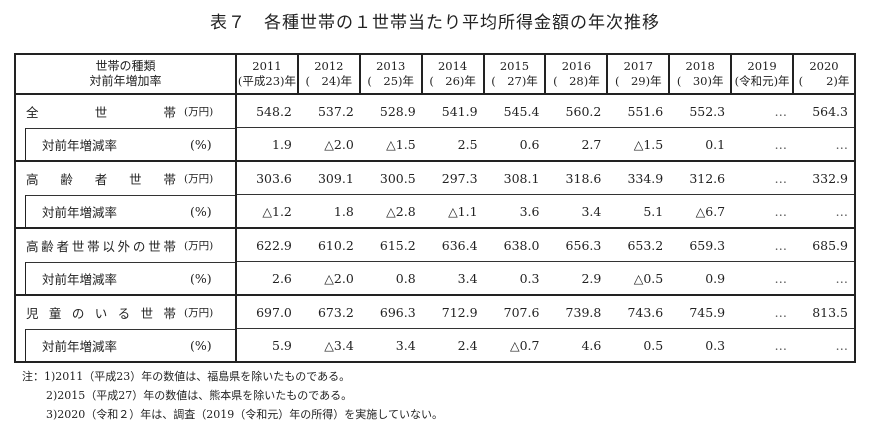 The width and height of the screenshot is (870, 425). What do you see at coordinates (576, 110) in the screenshot?
I see `value-cell: 560.2` at bounding box center [576, 110].